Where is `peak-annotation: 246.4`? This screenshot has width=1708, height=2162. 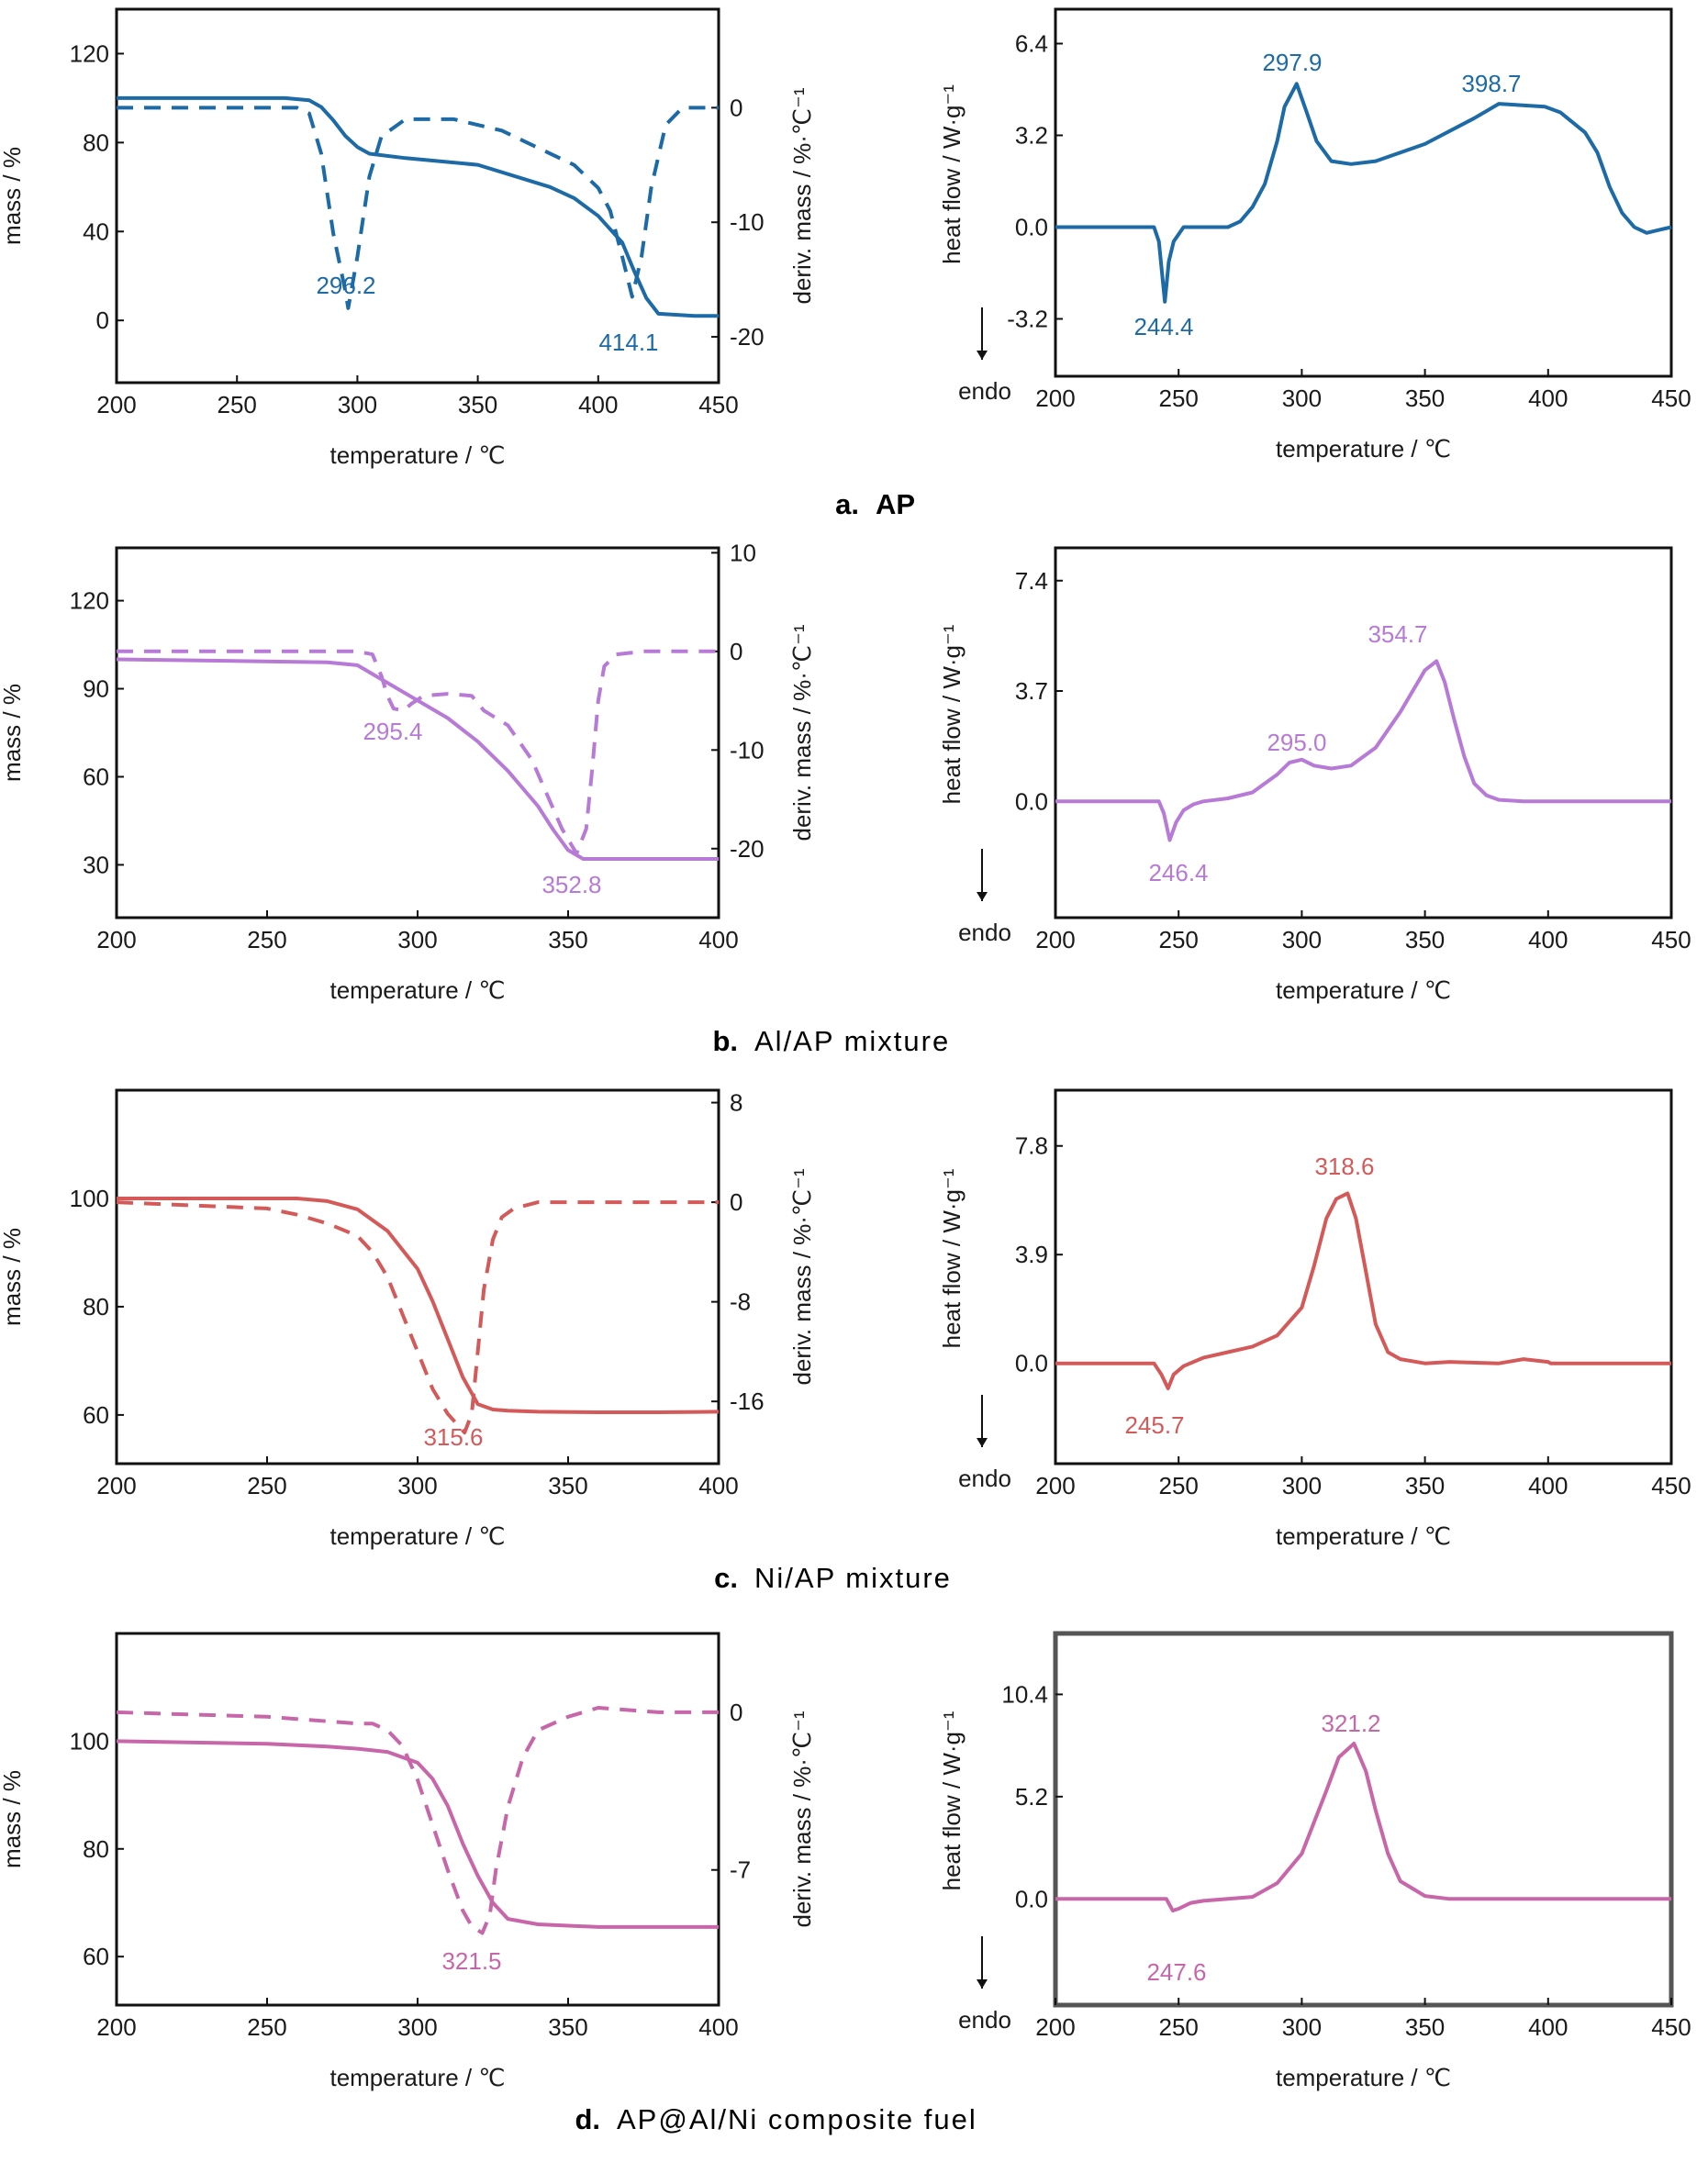
peak-annotation: 246.4 is located at coordinates (1178, 872).